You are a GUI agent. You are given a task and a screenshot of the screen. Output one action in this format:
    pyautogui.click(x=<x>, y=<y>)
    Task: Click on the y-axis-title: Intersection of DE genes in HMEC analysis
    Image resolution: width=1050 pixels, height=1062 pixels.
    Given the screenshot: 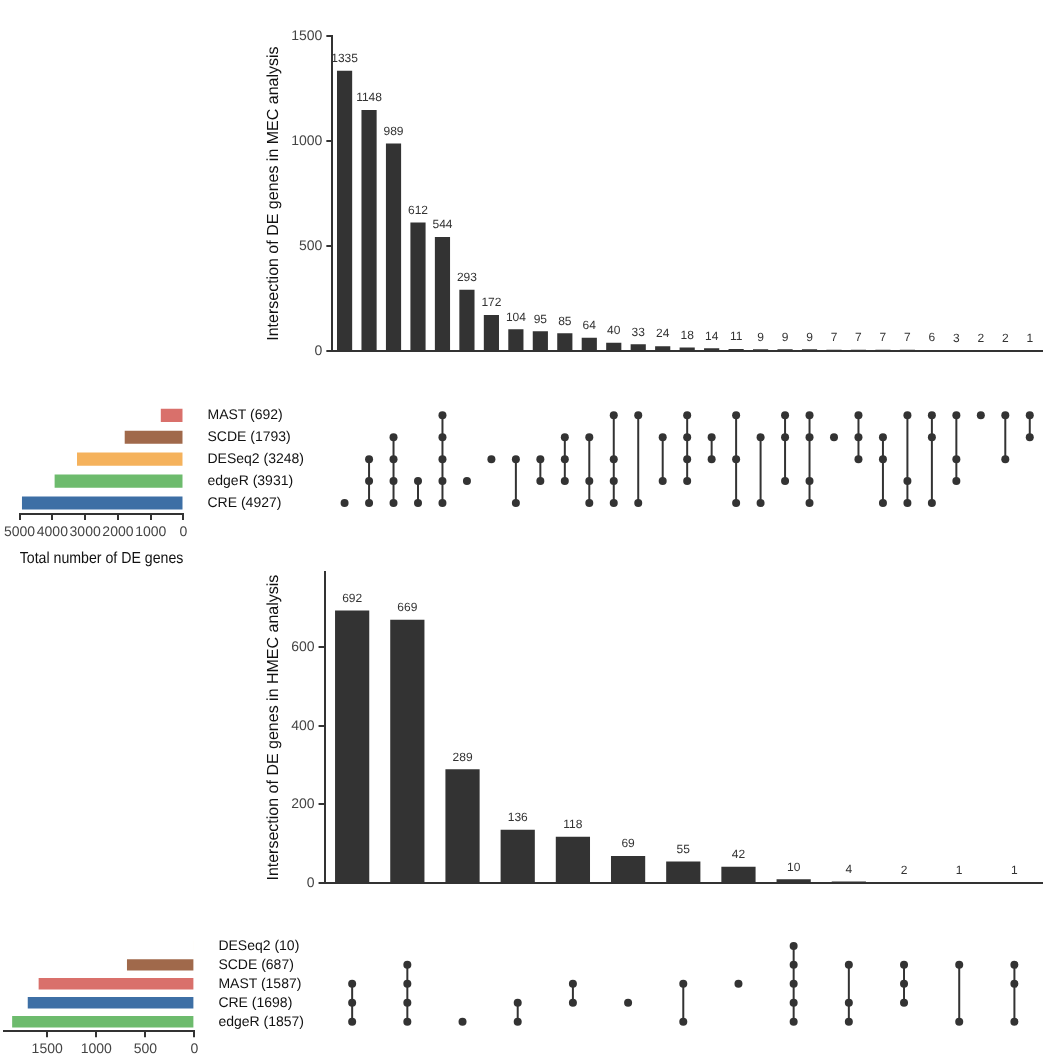 What is the action you would take?
    pyautogui.click(x=273, y=727)
    